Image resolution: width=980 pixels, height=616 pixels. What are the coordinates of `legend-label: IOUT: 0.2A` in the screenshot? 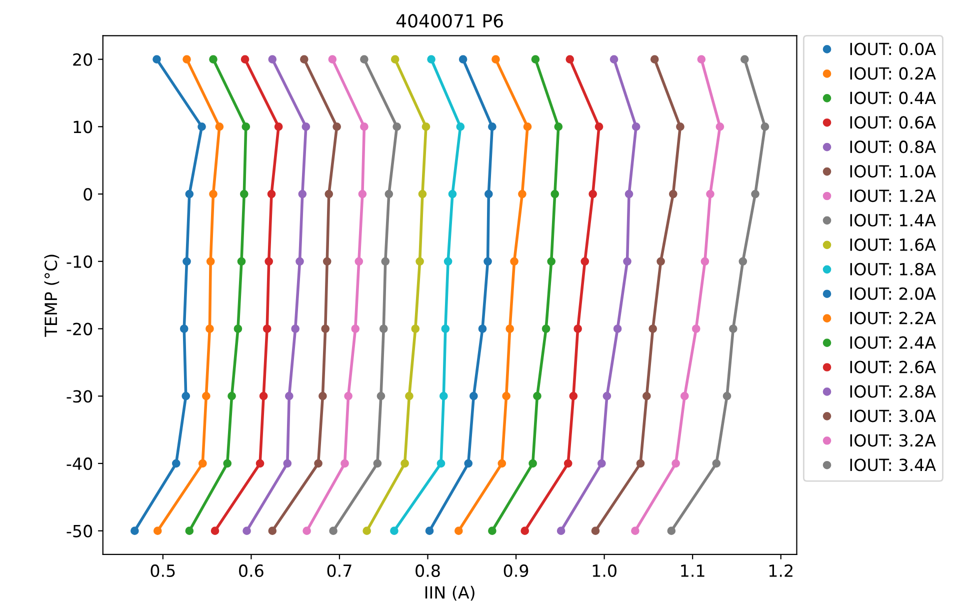 It's located at (893, 73).